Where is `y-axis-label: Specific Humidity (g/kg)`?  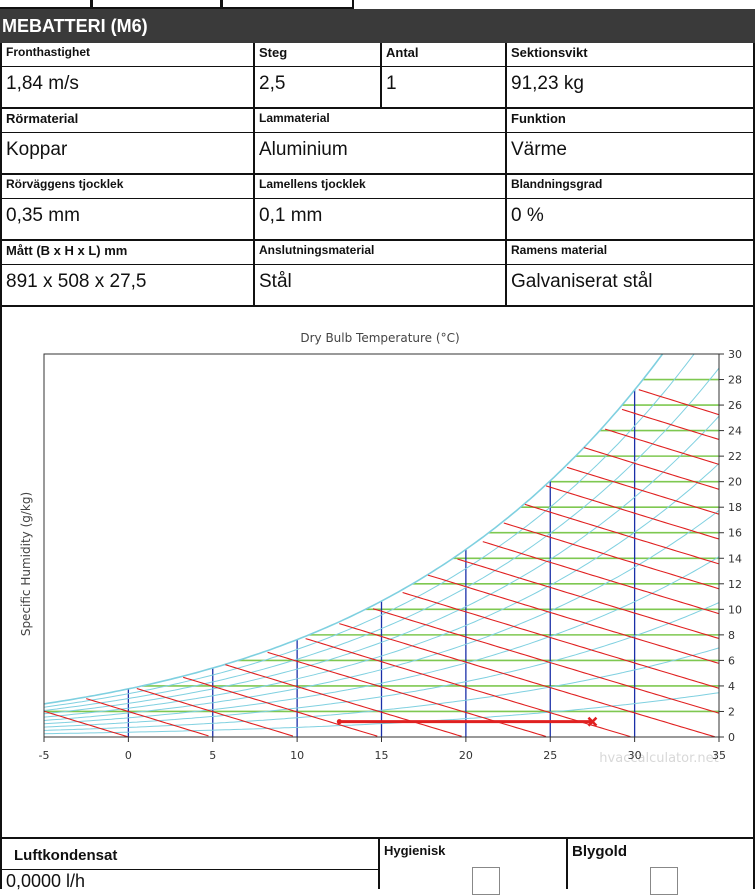
y-axis-label: Specific Humidity (g/kg) is located at coordinates (26, 564).